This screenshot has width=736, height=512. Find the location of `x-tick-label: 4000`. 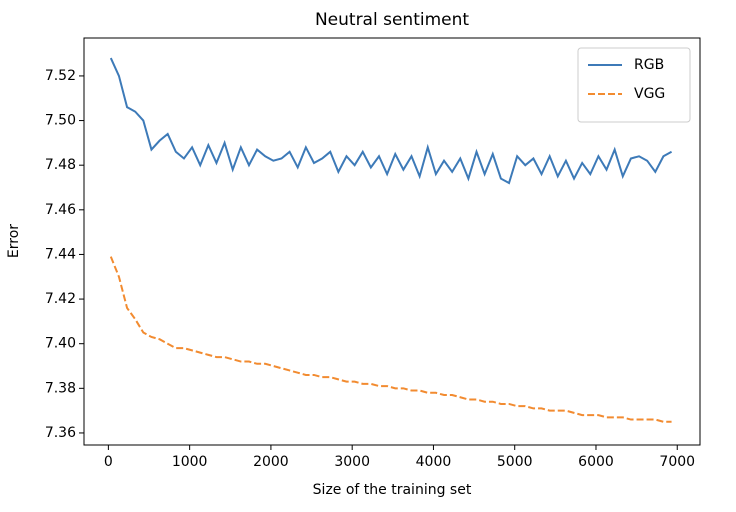

x-tick-label: 4000 is located at coordinates (434, 462).